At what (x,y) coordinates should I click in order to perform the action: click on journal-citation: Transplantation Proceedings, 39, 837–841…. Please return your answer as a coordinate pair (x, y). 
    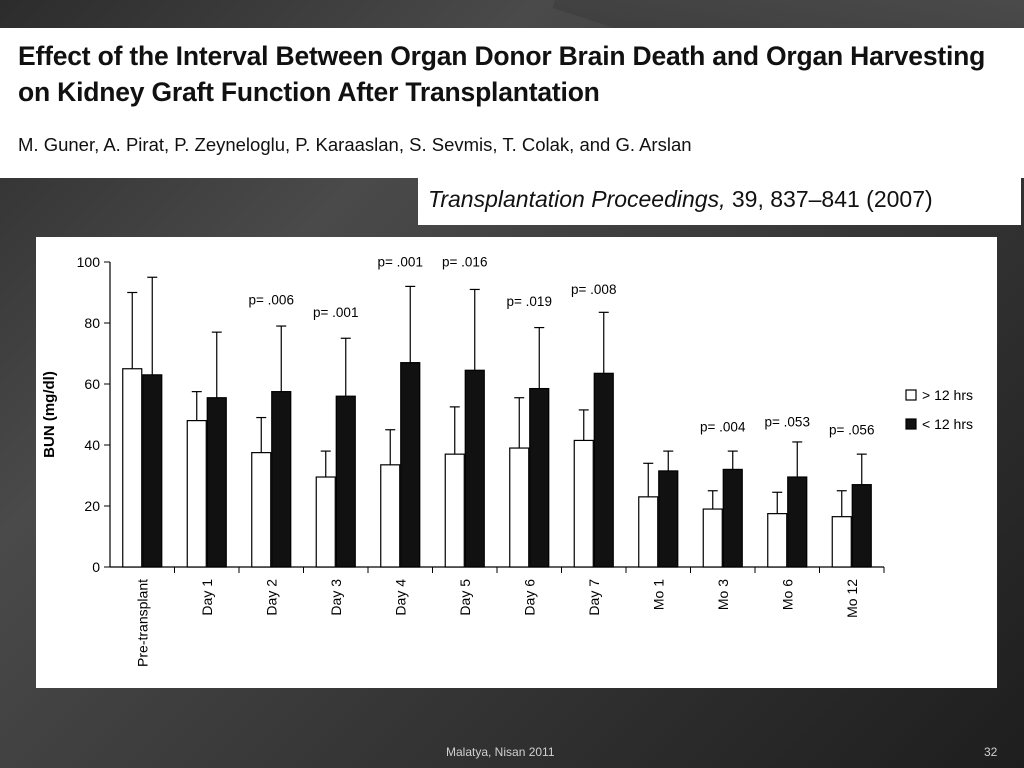
    Looking at the image, I should click on (680, 199).